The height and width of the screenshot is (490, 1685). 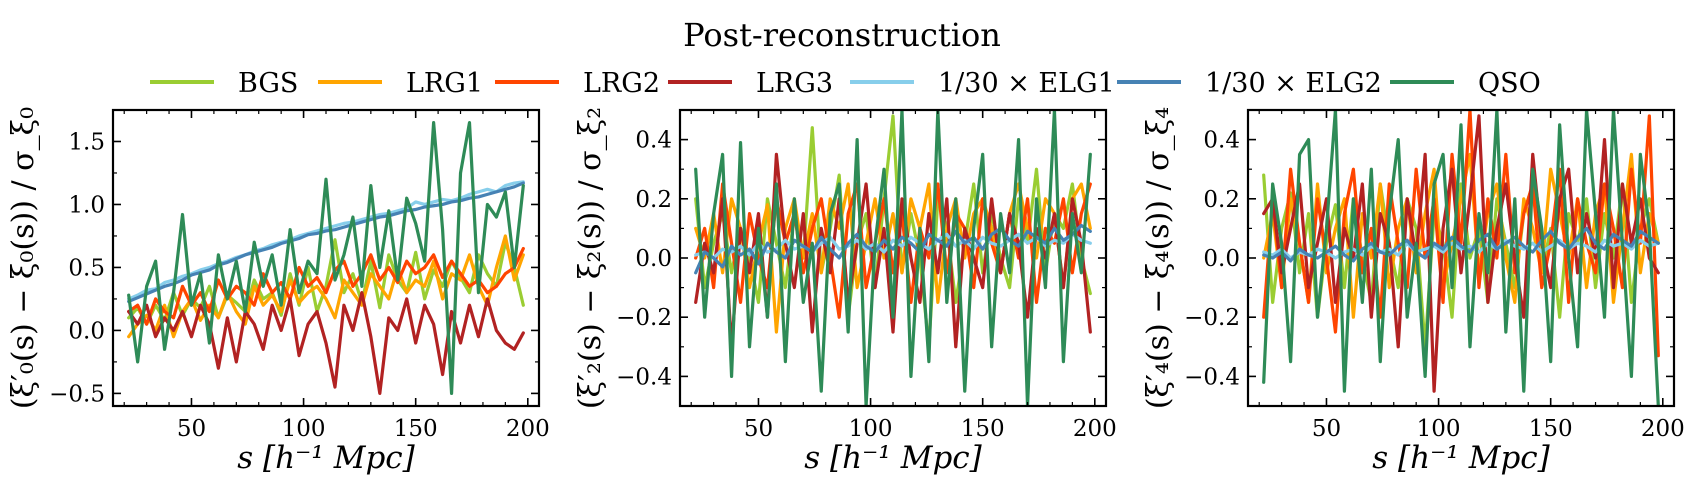 What do you see at coordinates (268, 83) in the screenshot?
I see `legend-label-bgs: BGS` at bounding box center [268, 83].